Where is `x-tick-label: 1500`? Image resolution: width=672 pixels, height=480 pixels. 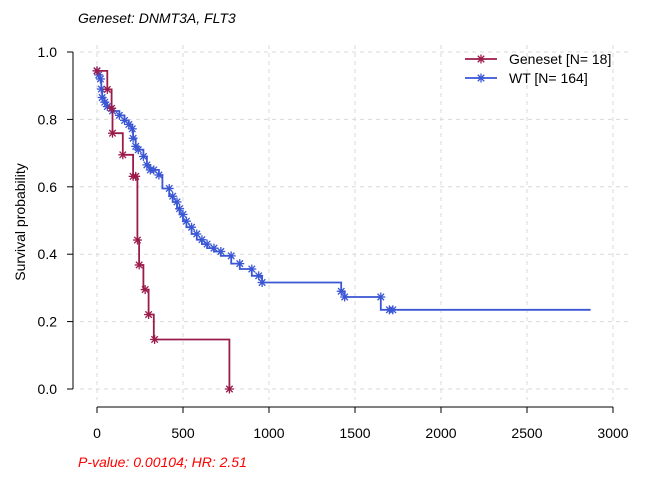 x-tick-label: 1500 is located at coordinates (354, 433).